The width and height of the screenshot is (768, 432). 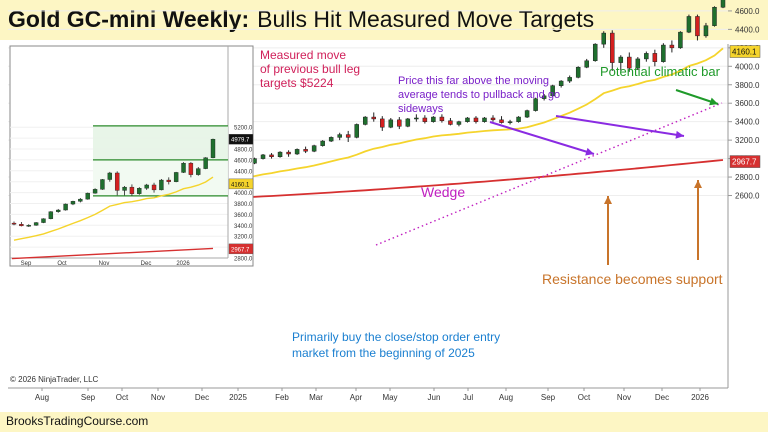 I want to click on y-tick-label: 4000.0, so click(x=747, y=66).